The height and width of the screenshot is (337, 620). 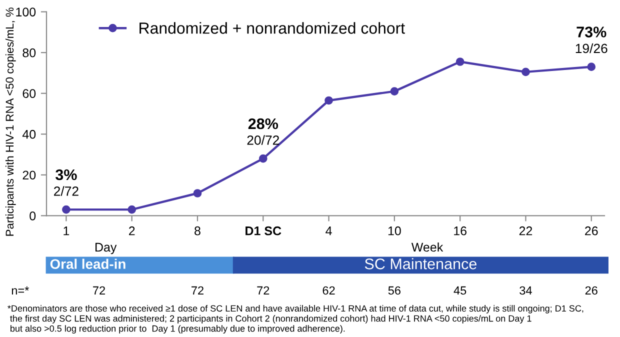 I want to click on data-label: 3%, so click(x=66, y=174).